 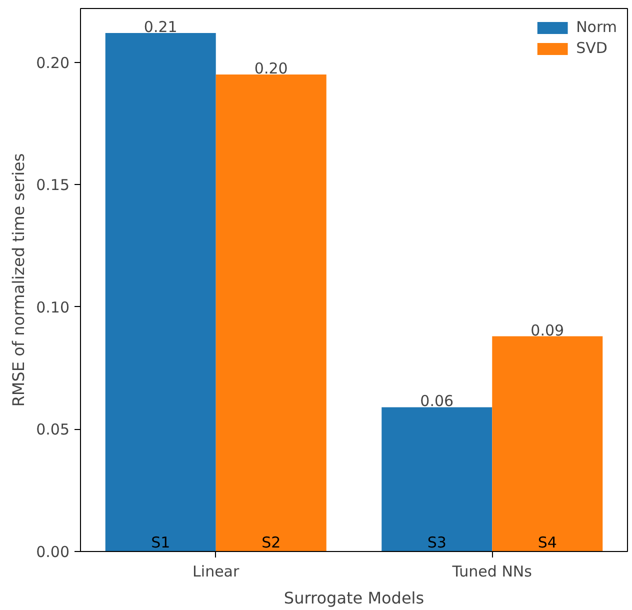 I want to click on data-label: 0.09, so click(x=547, y=330).